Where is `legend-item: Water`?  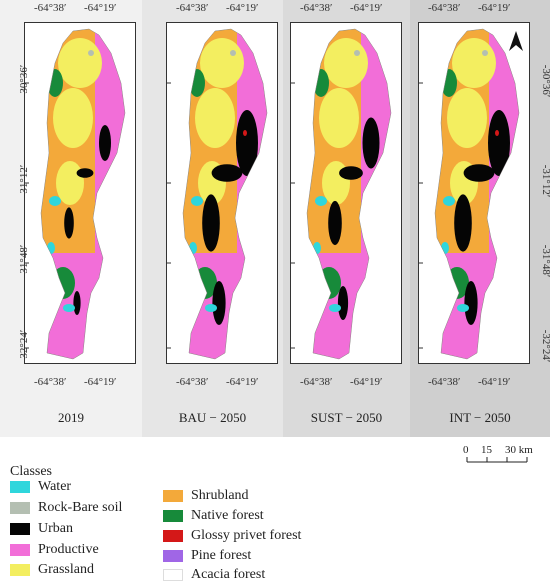
legend-item: Water is located at coordinates (40, 487).